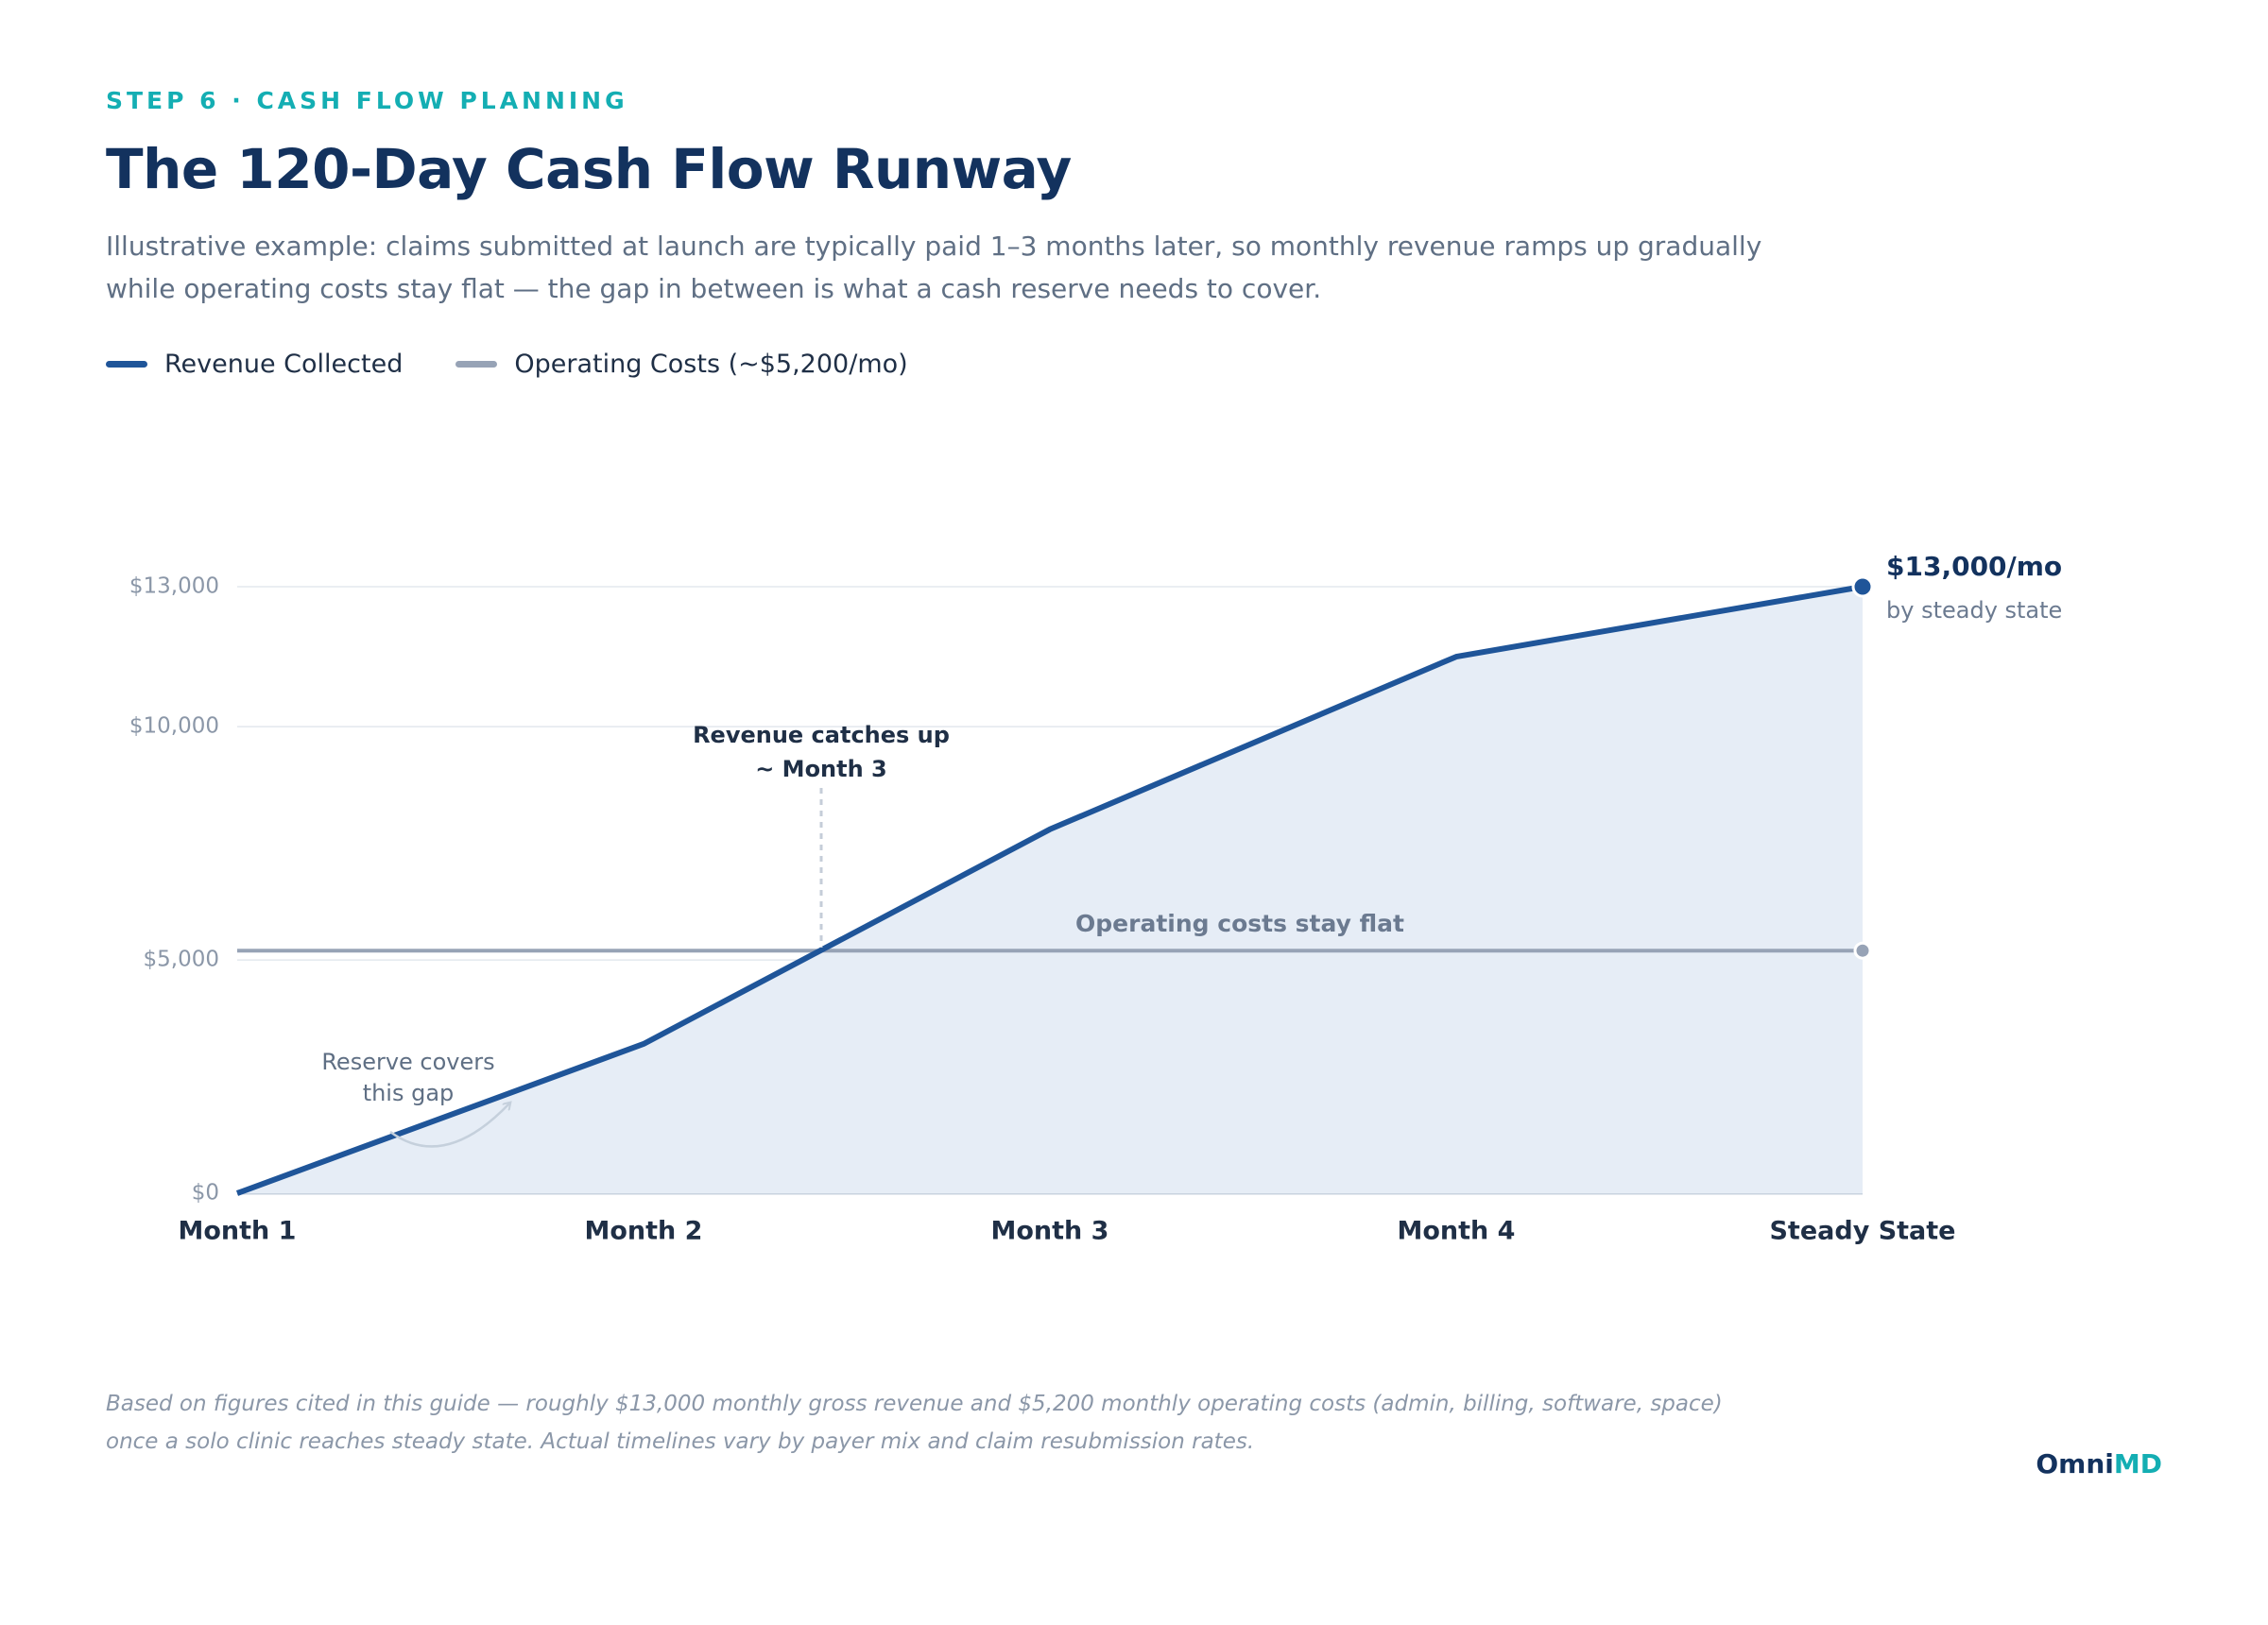 Image resolution: width=2268 pixels, height=1625 pixels. I want to click on annotation: Operating costs stay flat, so click(1239, 924).